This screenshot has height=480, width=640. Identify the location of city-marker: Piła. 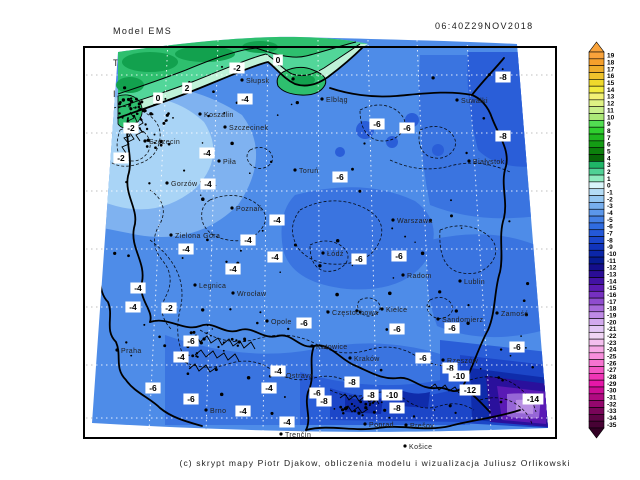
(226, 162).